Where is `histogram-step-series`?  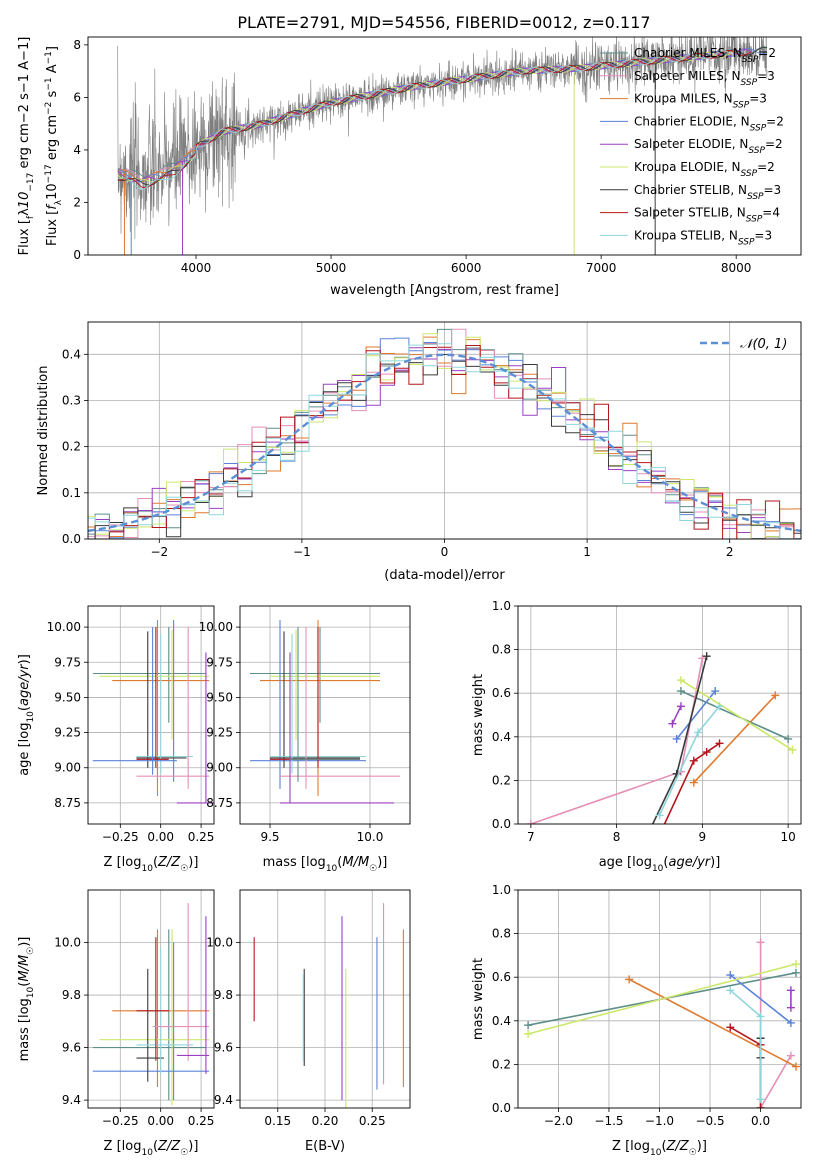
histogram-step-series is located at coordinates (444, 441).